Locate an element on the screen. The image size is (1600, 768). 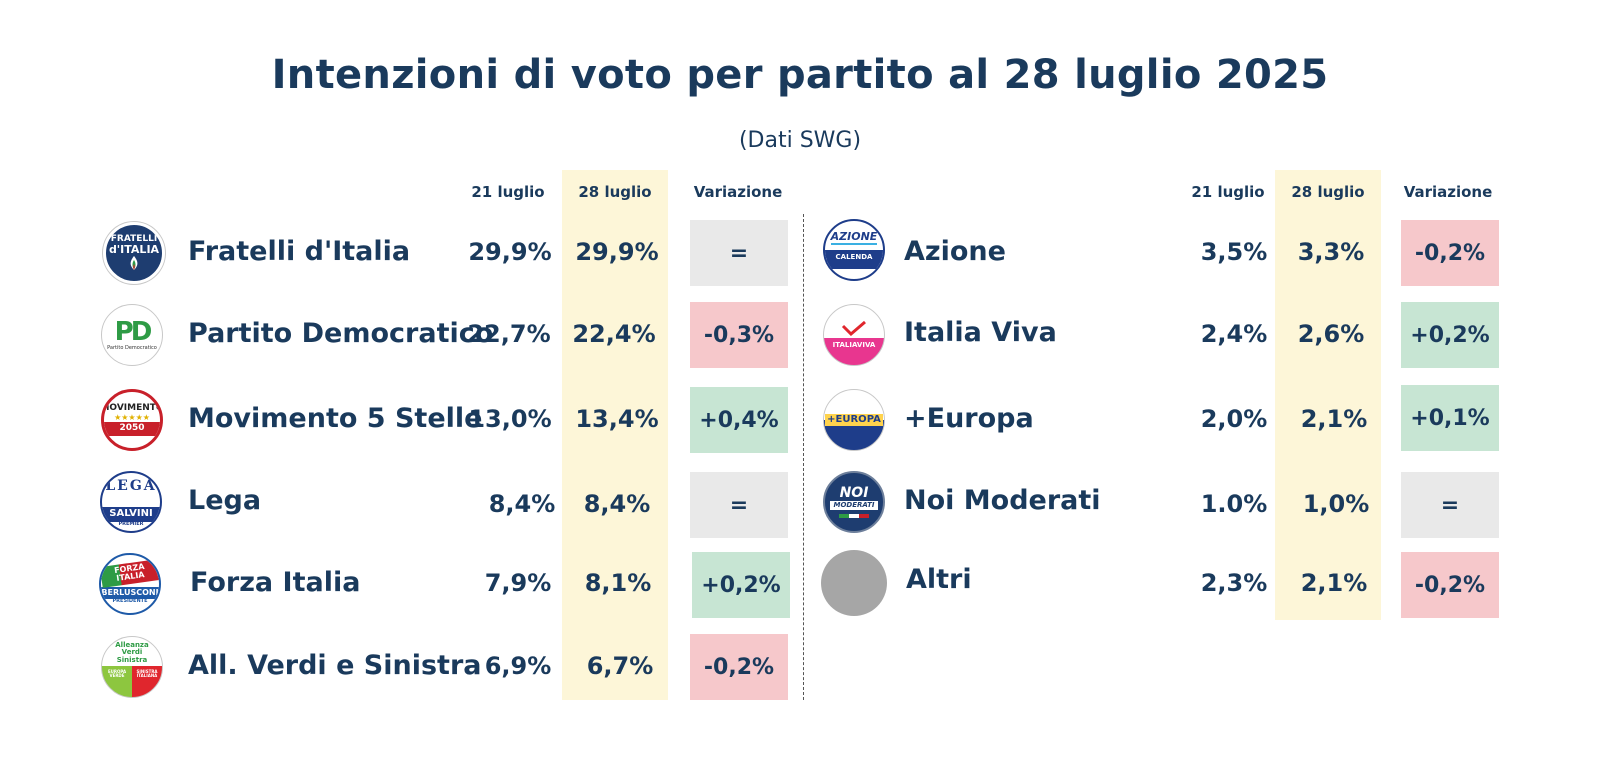
value-curr: 8,4% is located at coordinates (617, 504).